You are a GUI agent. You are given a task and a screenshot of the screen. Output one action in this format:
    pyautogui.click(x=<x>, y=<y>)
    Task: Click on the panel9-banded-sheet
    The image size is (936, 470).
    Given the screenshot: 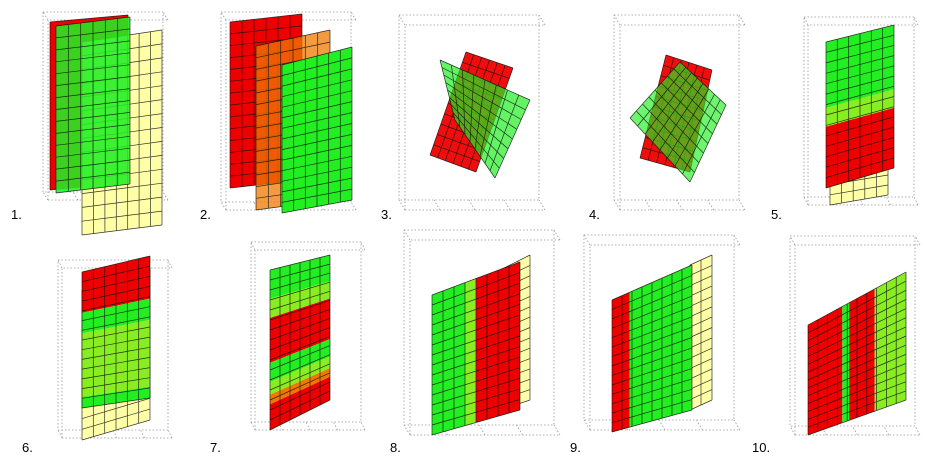 What is the action you would take?
    pyautogui.click(x=652, y=348)
    